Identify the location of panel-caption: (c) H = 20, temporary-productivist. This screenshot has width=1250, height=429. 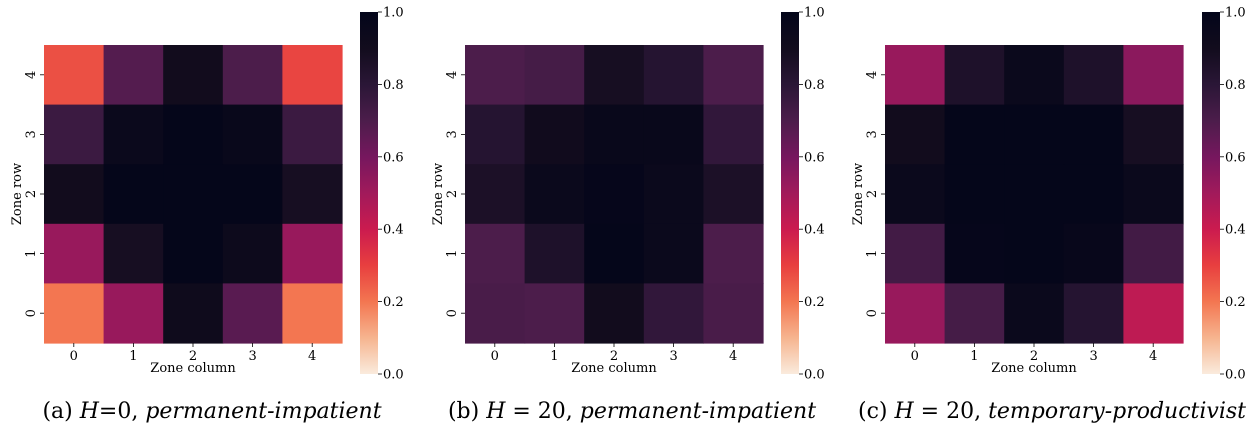
(1052, 411).